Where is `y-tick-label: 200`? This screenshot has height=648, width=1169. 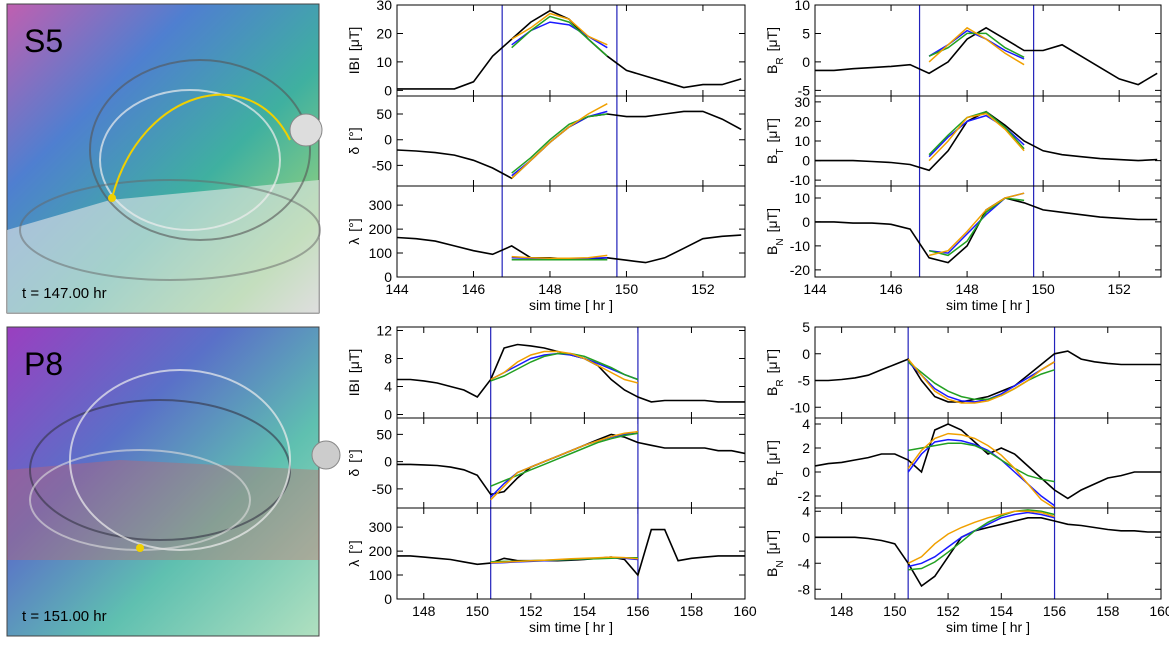
y-tick-label: 200 is located at coordinates (381, 551).